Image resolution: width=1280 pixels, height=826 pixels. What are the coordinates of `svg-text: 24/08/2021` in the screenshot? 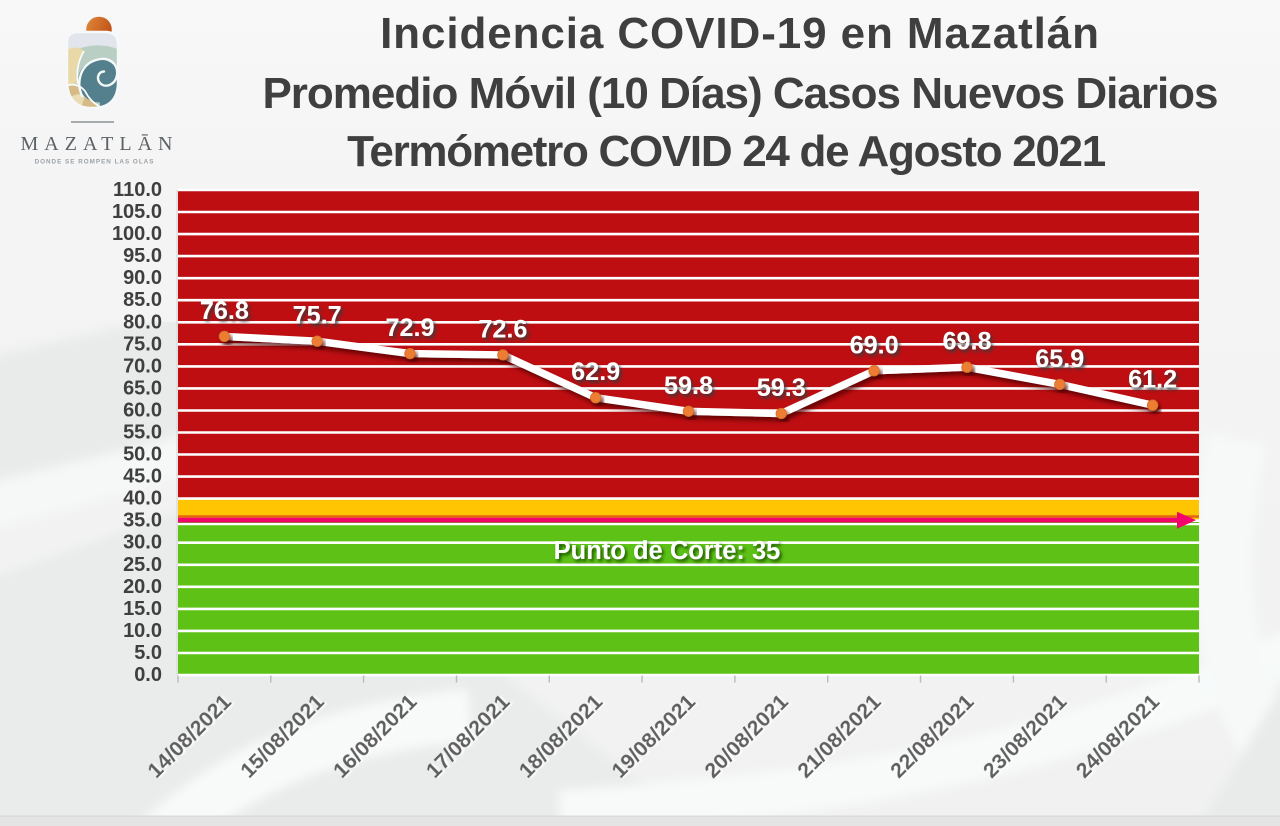 It's located at (1117, 736).